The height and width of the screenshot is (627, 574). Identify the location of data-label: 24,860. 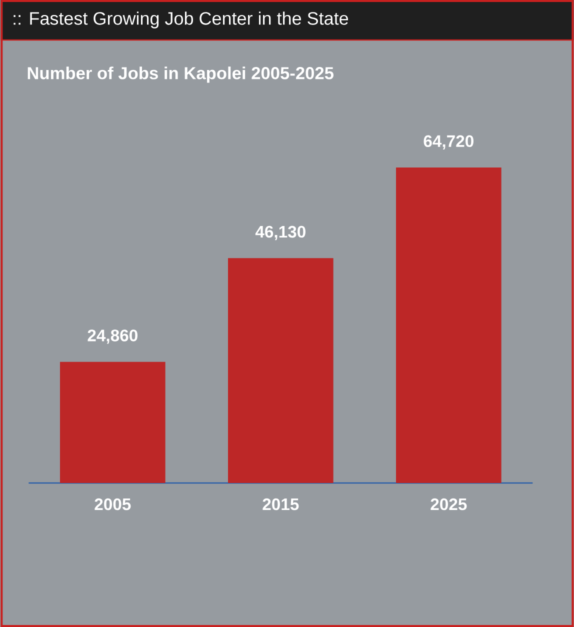
(113, 337).